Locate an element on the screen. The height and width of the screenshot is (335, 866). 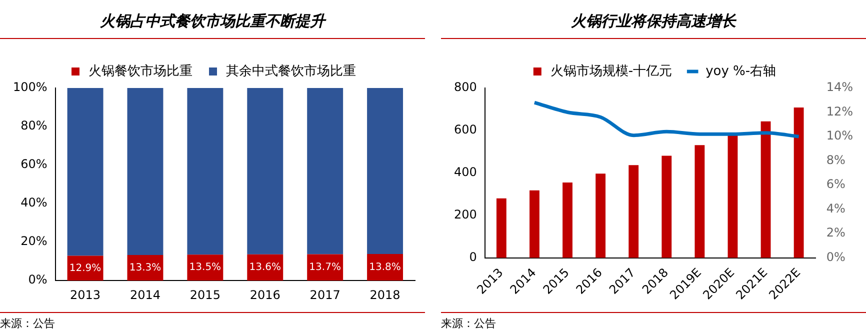
x-tick-label: 2017 is located at coordinates (325, 295).